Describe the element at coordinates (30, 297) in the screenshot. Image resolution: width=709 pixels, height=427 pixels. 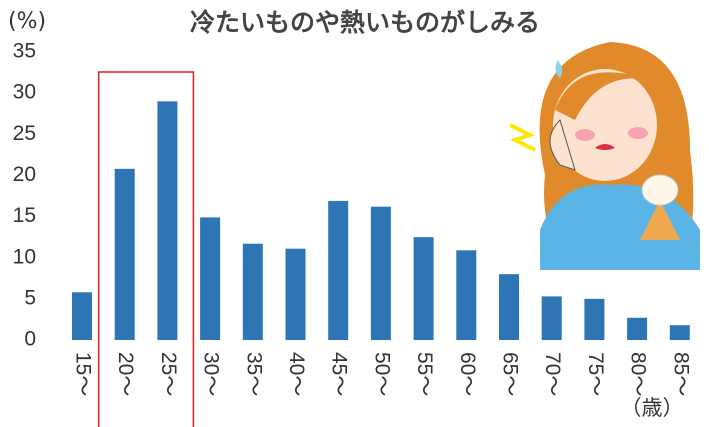
I see `y-tick-label: 5` at that location.